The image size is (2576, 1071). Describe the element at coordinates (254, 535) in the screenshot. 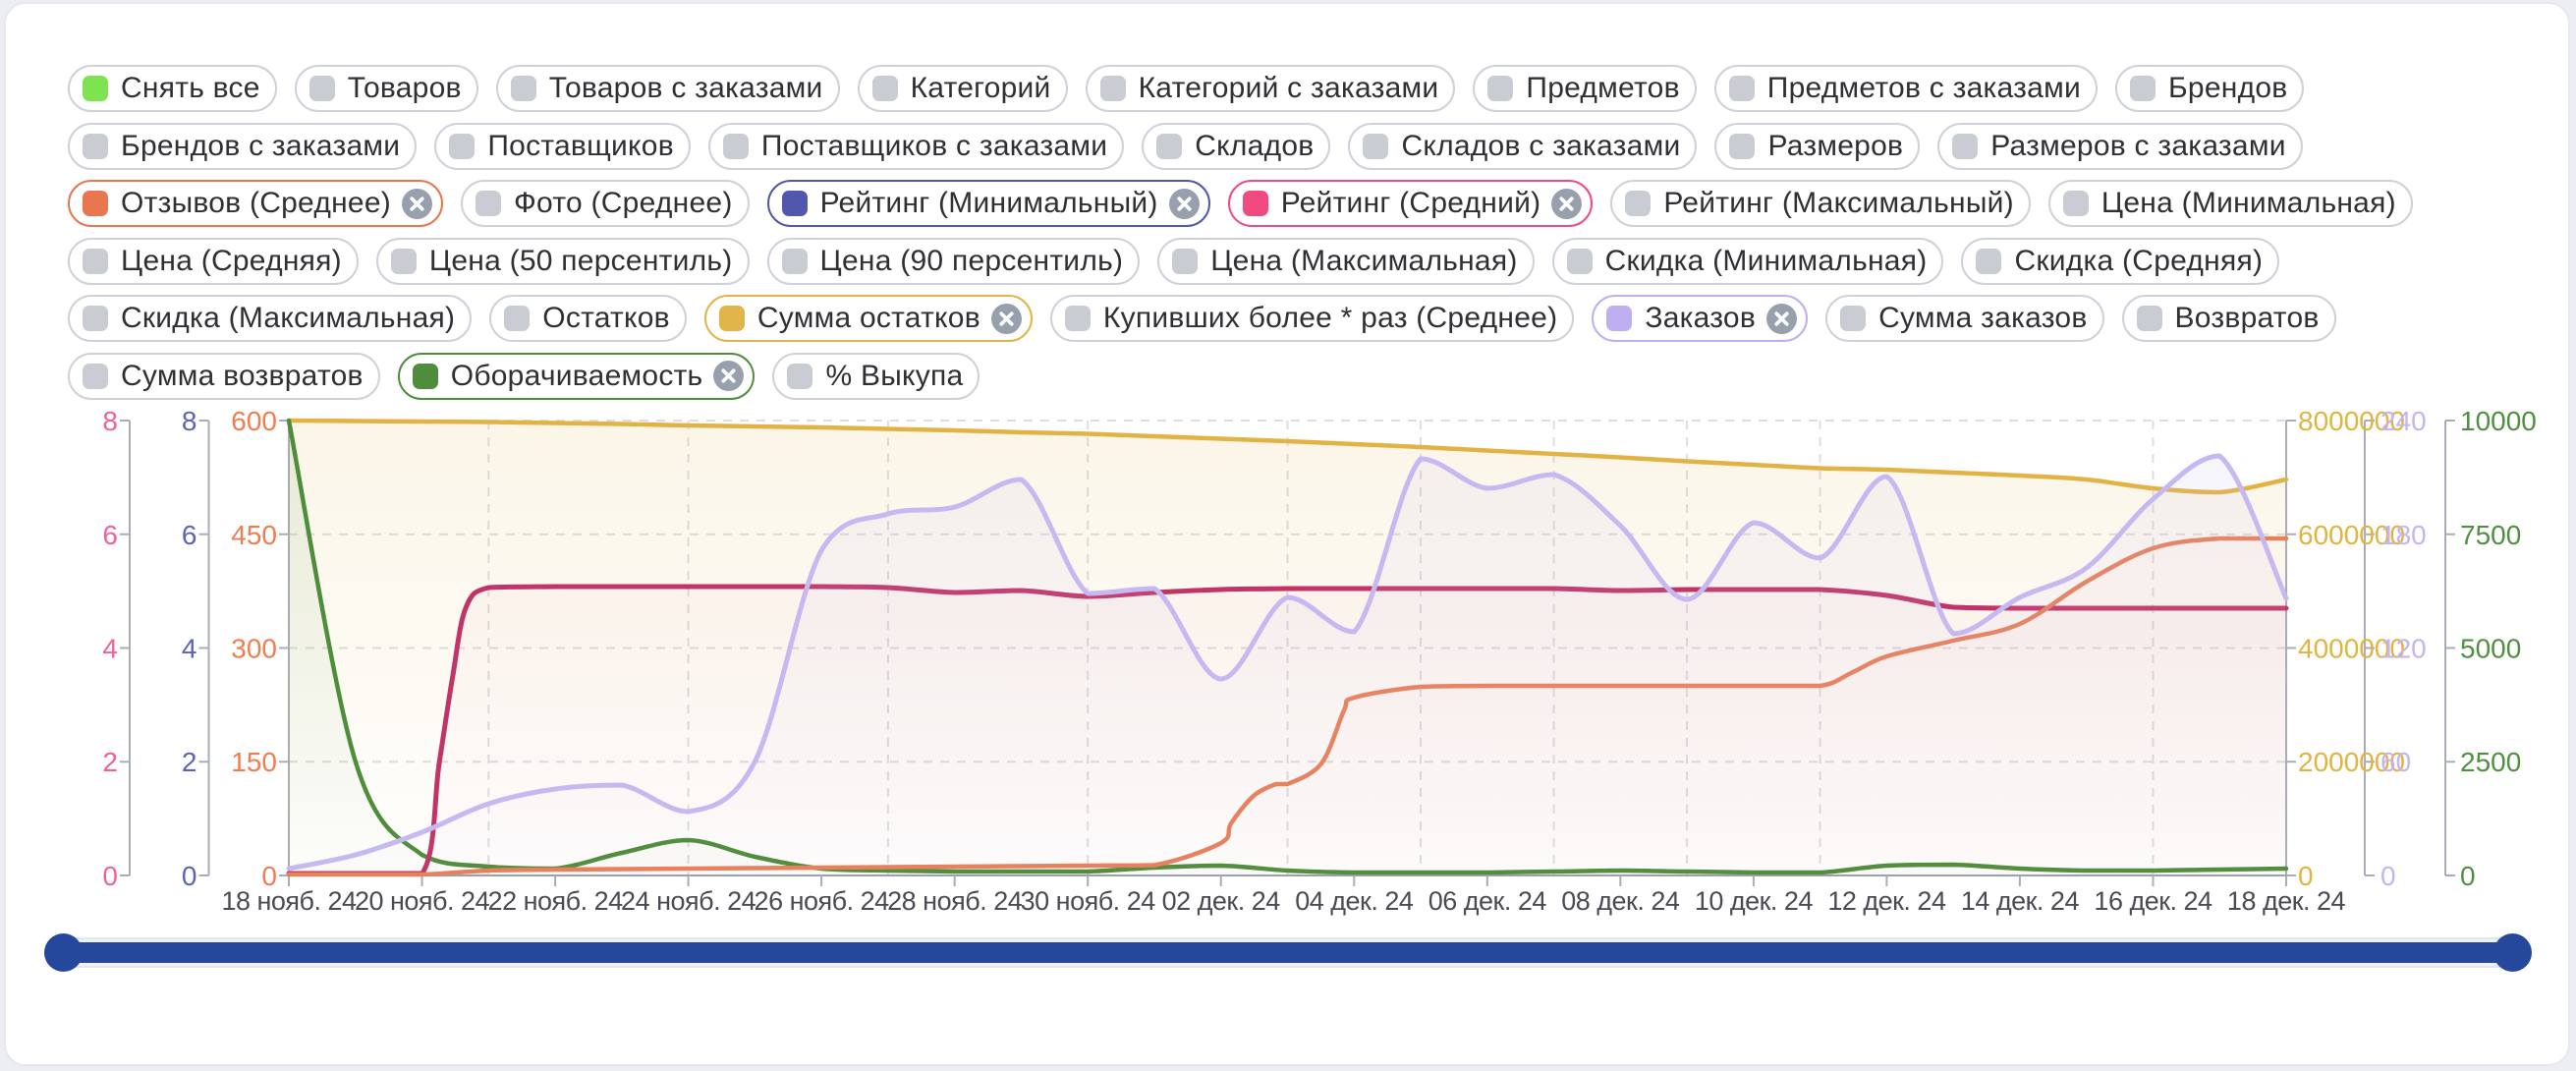

I see `svg-text: 450` at that location.